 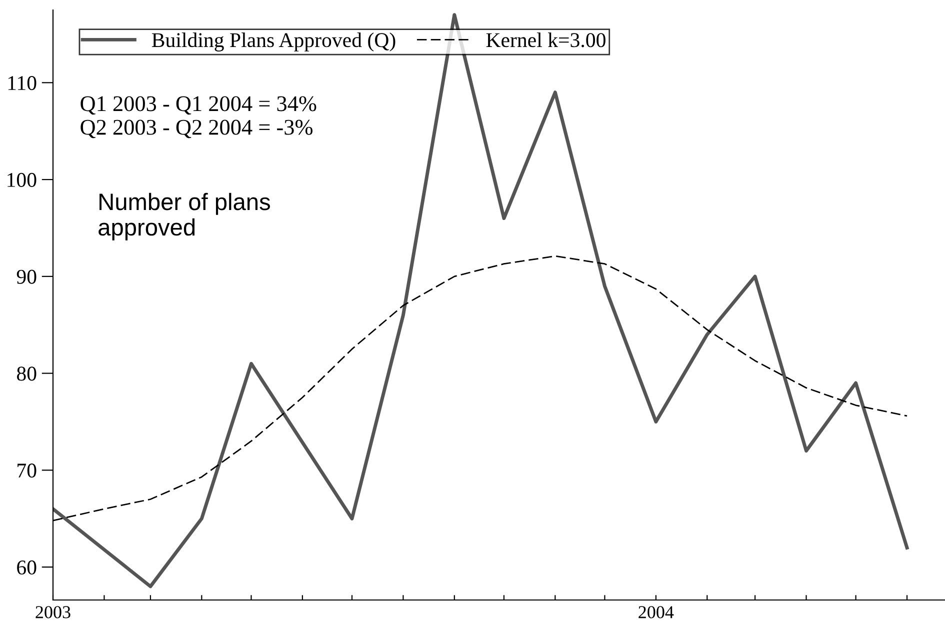 What do you see at coordinates (22, 83) in the screenshot?
I see `y-tick-label: 110` at bounding box center [22, 83].